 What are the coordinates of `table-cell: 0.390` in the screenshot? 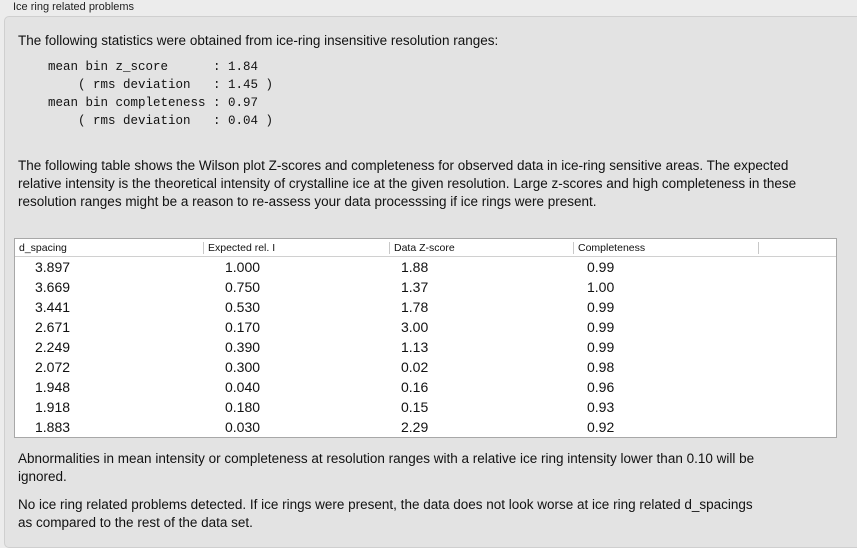 It's located at (243, 347).